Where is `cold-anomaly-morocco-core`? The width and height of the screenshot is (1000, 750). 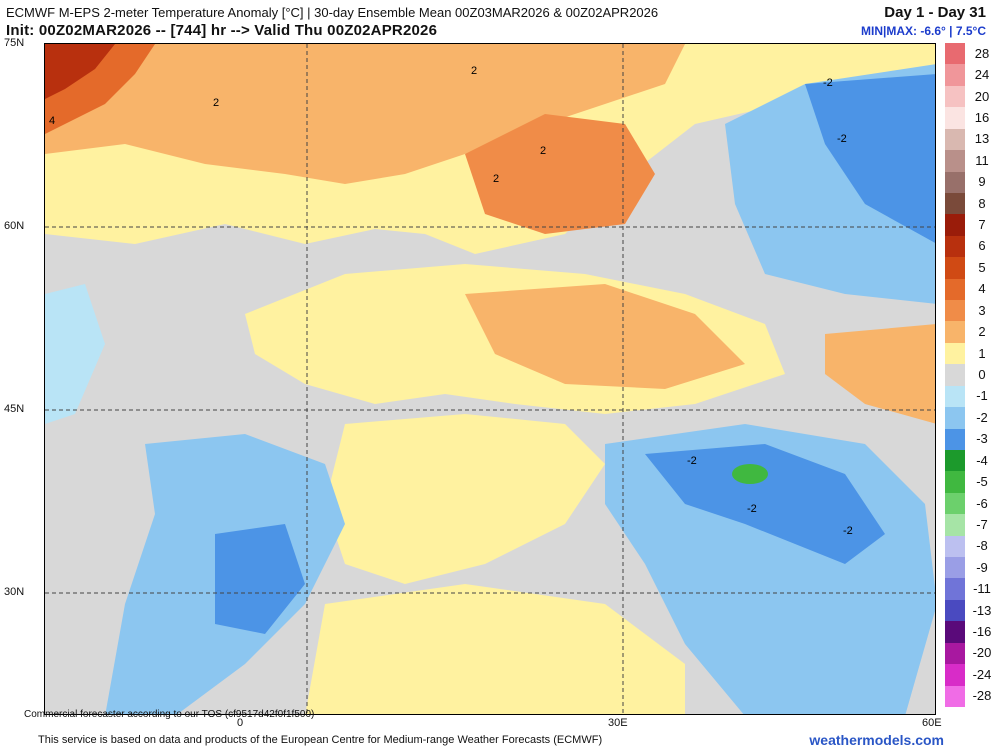
cold-anomaly-morocco-core is located at coordinates (260, 579).